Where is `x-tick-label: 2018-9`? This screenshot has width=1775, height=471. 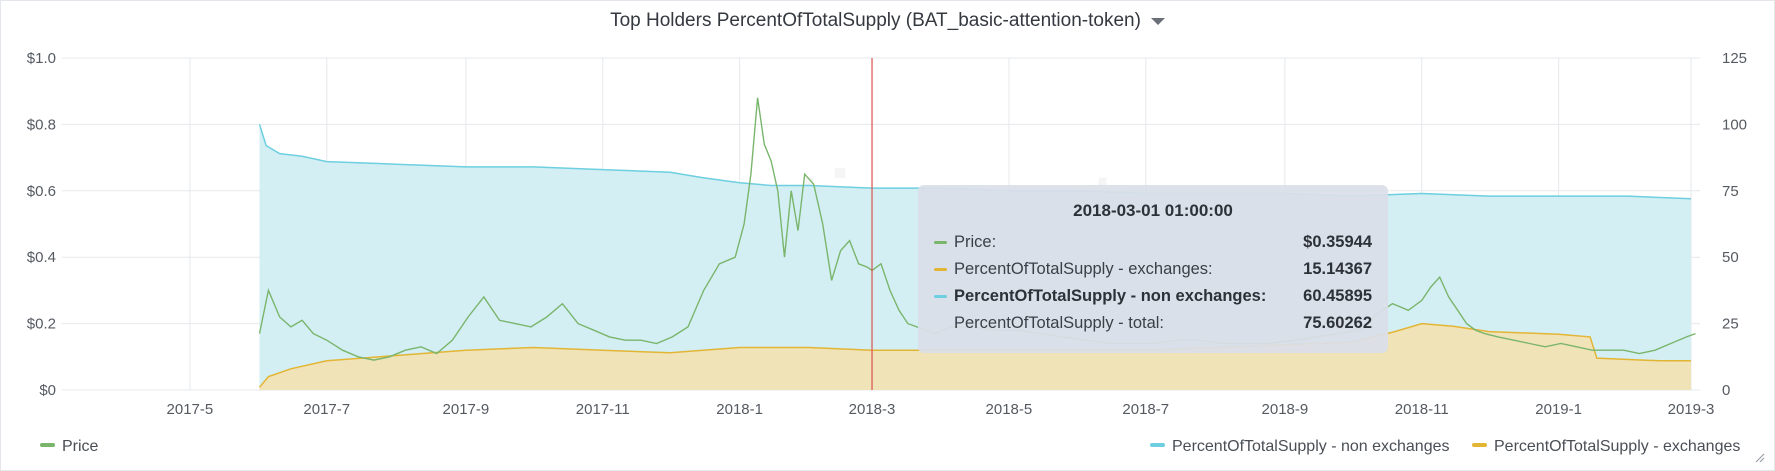
x-tick-label: 2018-9 is located at coordinates (1285, 409).